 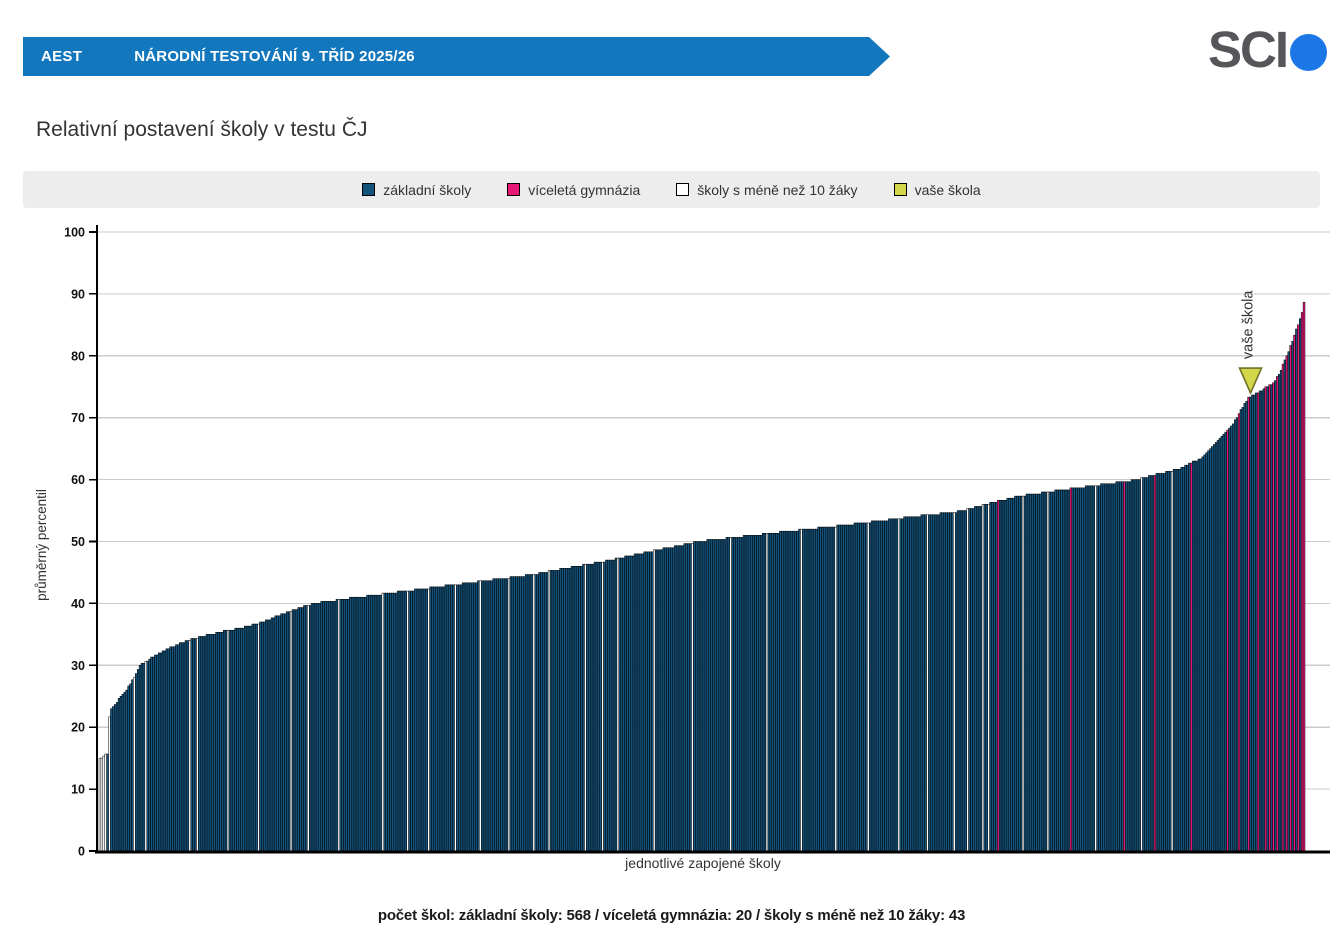 I want to click on svg-text: 60, so click(x=78, y=480).